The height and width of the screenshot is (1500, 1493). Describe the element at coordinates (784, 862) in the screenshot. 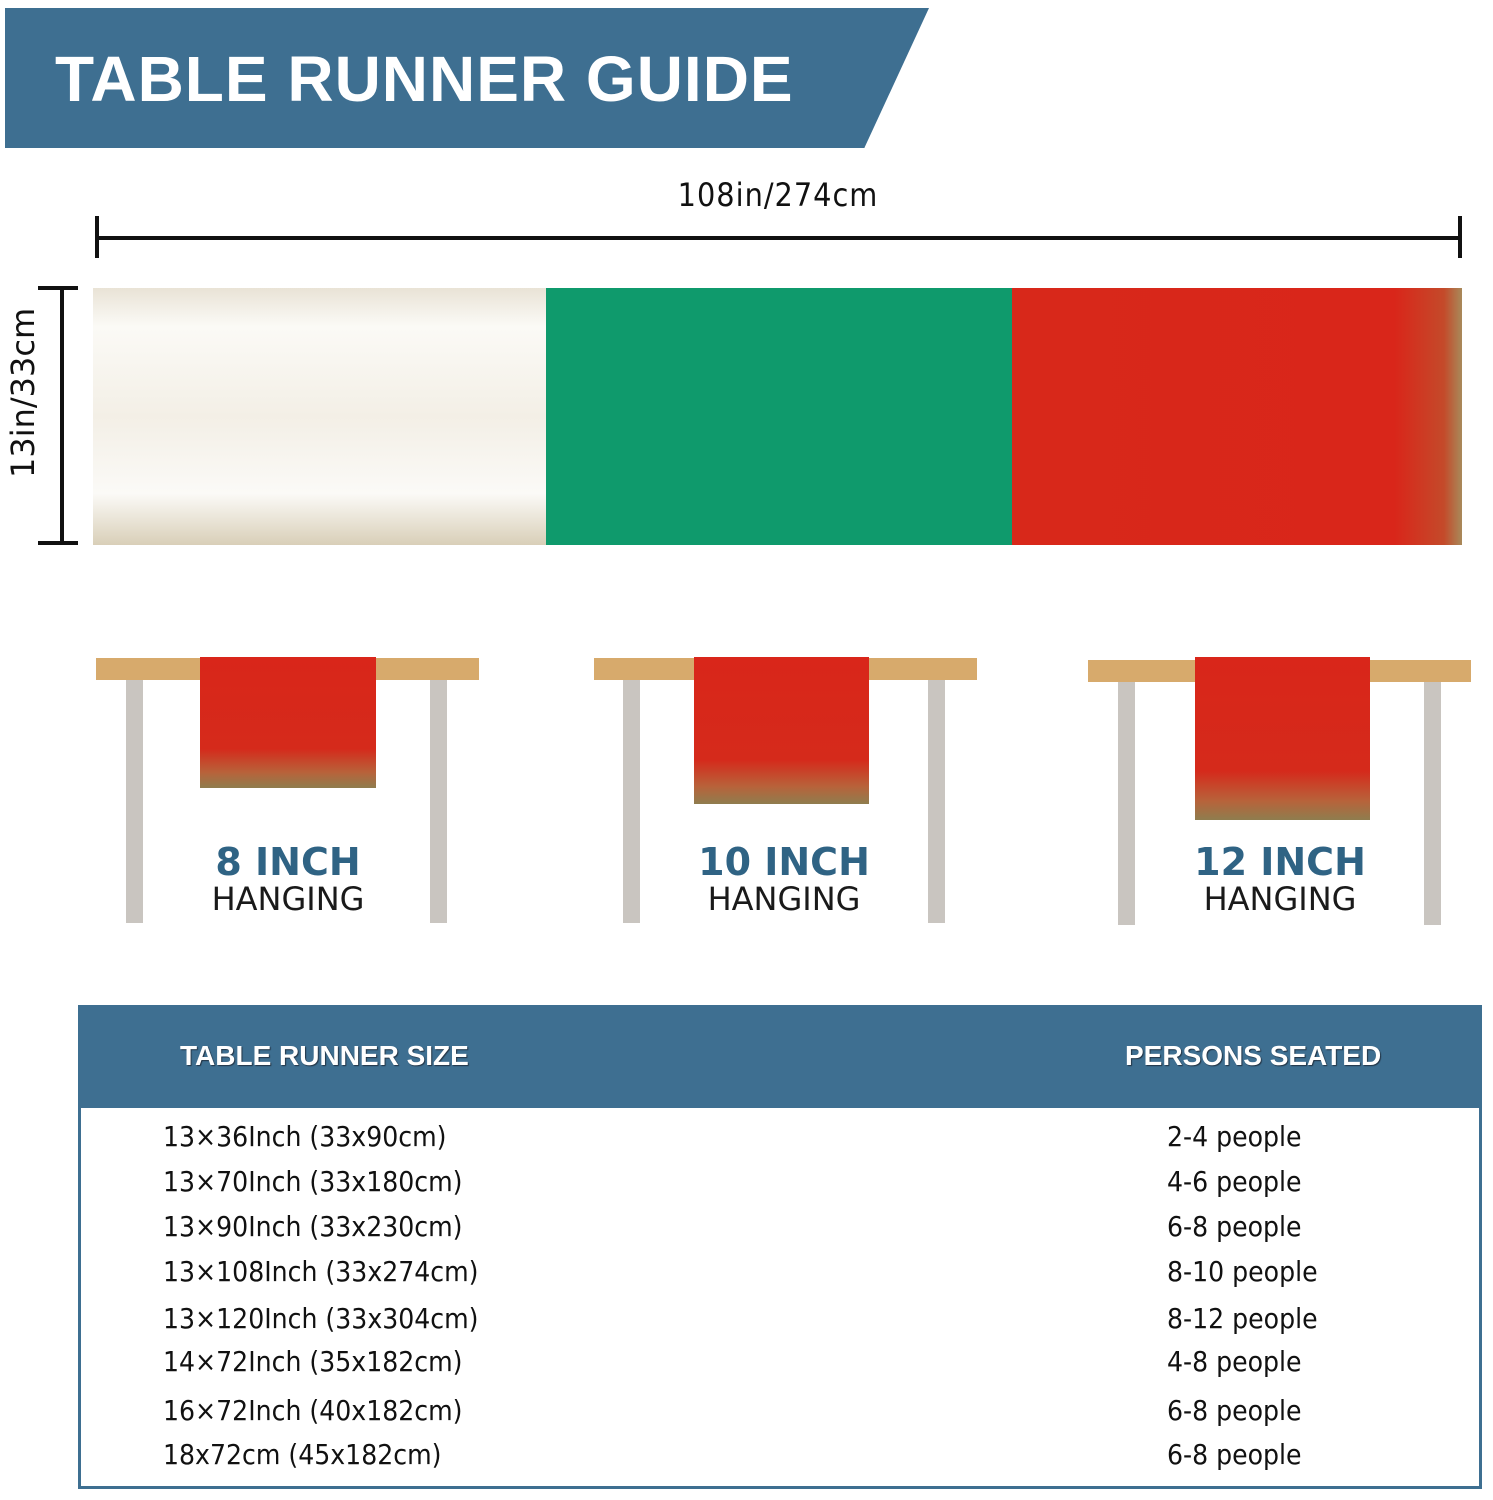

I see `hanging-size: 10 INCH` at that location.